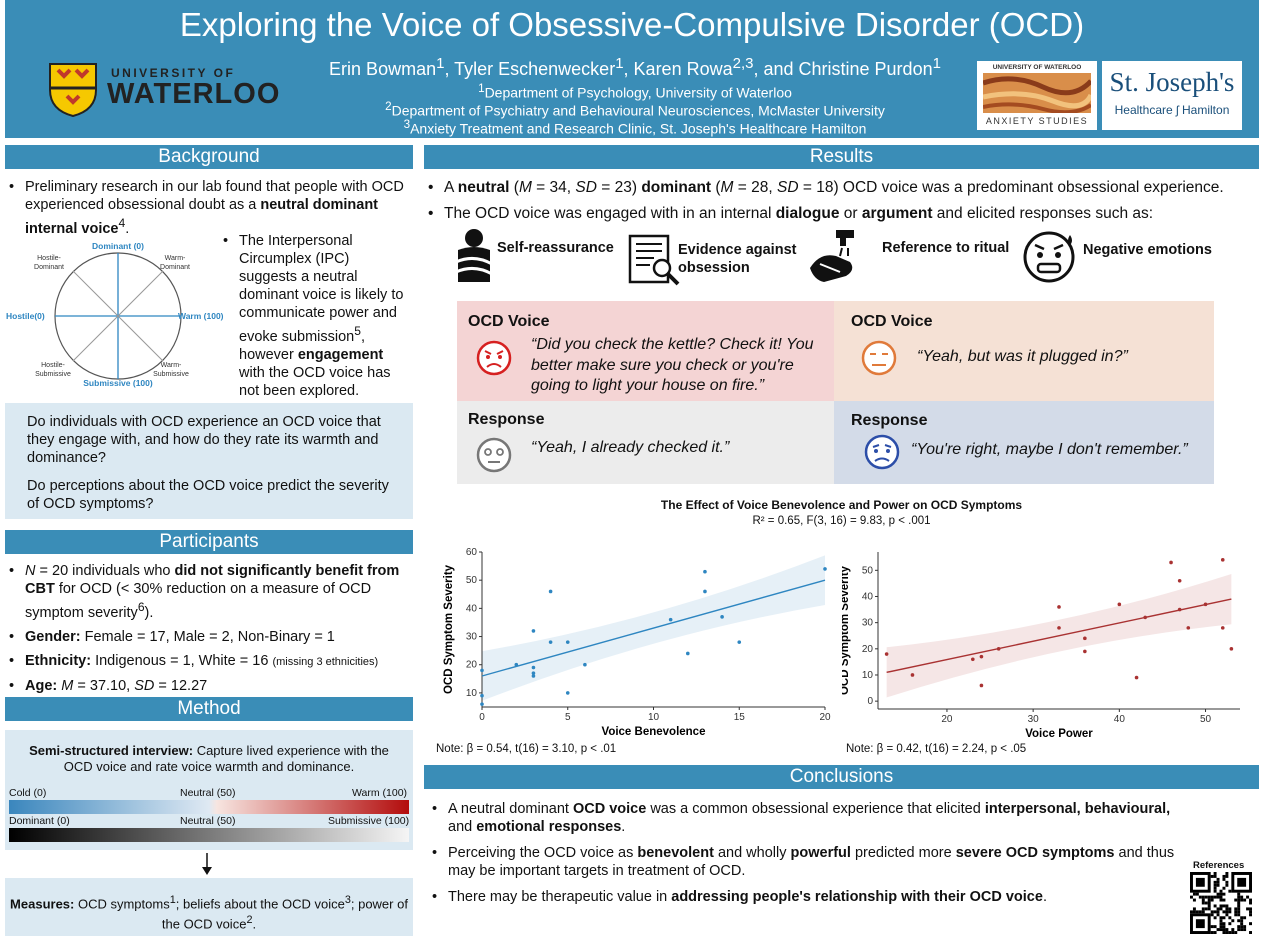 This screenshot has width=1262, height=943. What do you see at coordinates (1049, 257) in the screenshot?
I see `anxious-face-icon` at bounding box center [1049, 257].